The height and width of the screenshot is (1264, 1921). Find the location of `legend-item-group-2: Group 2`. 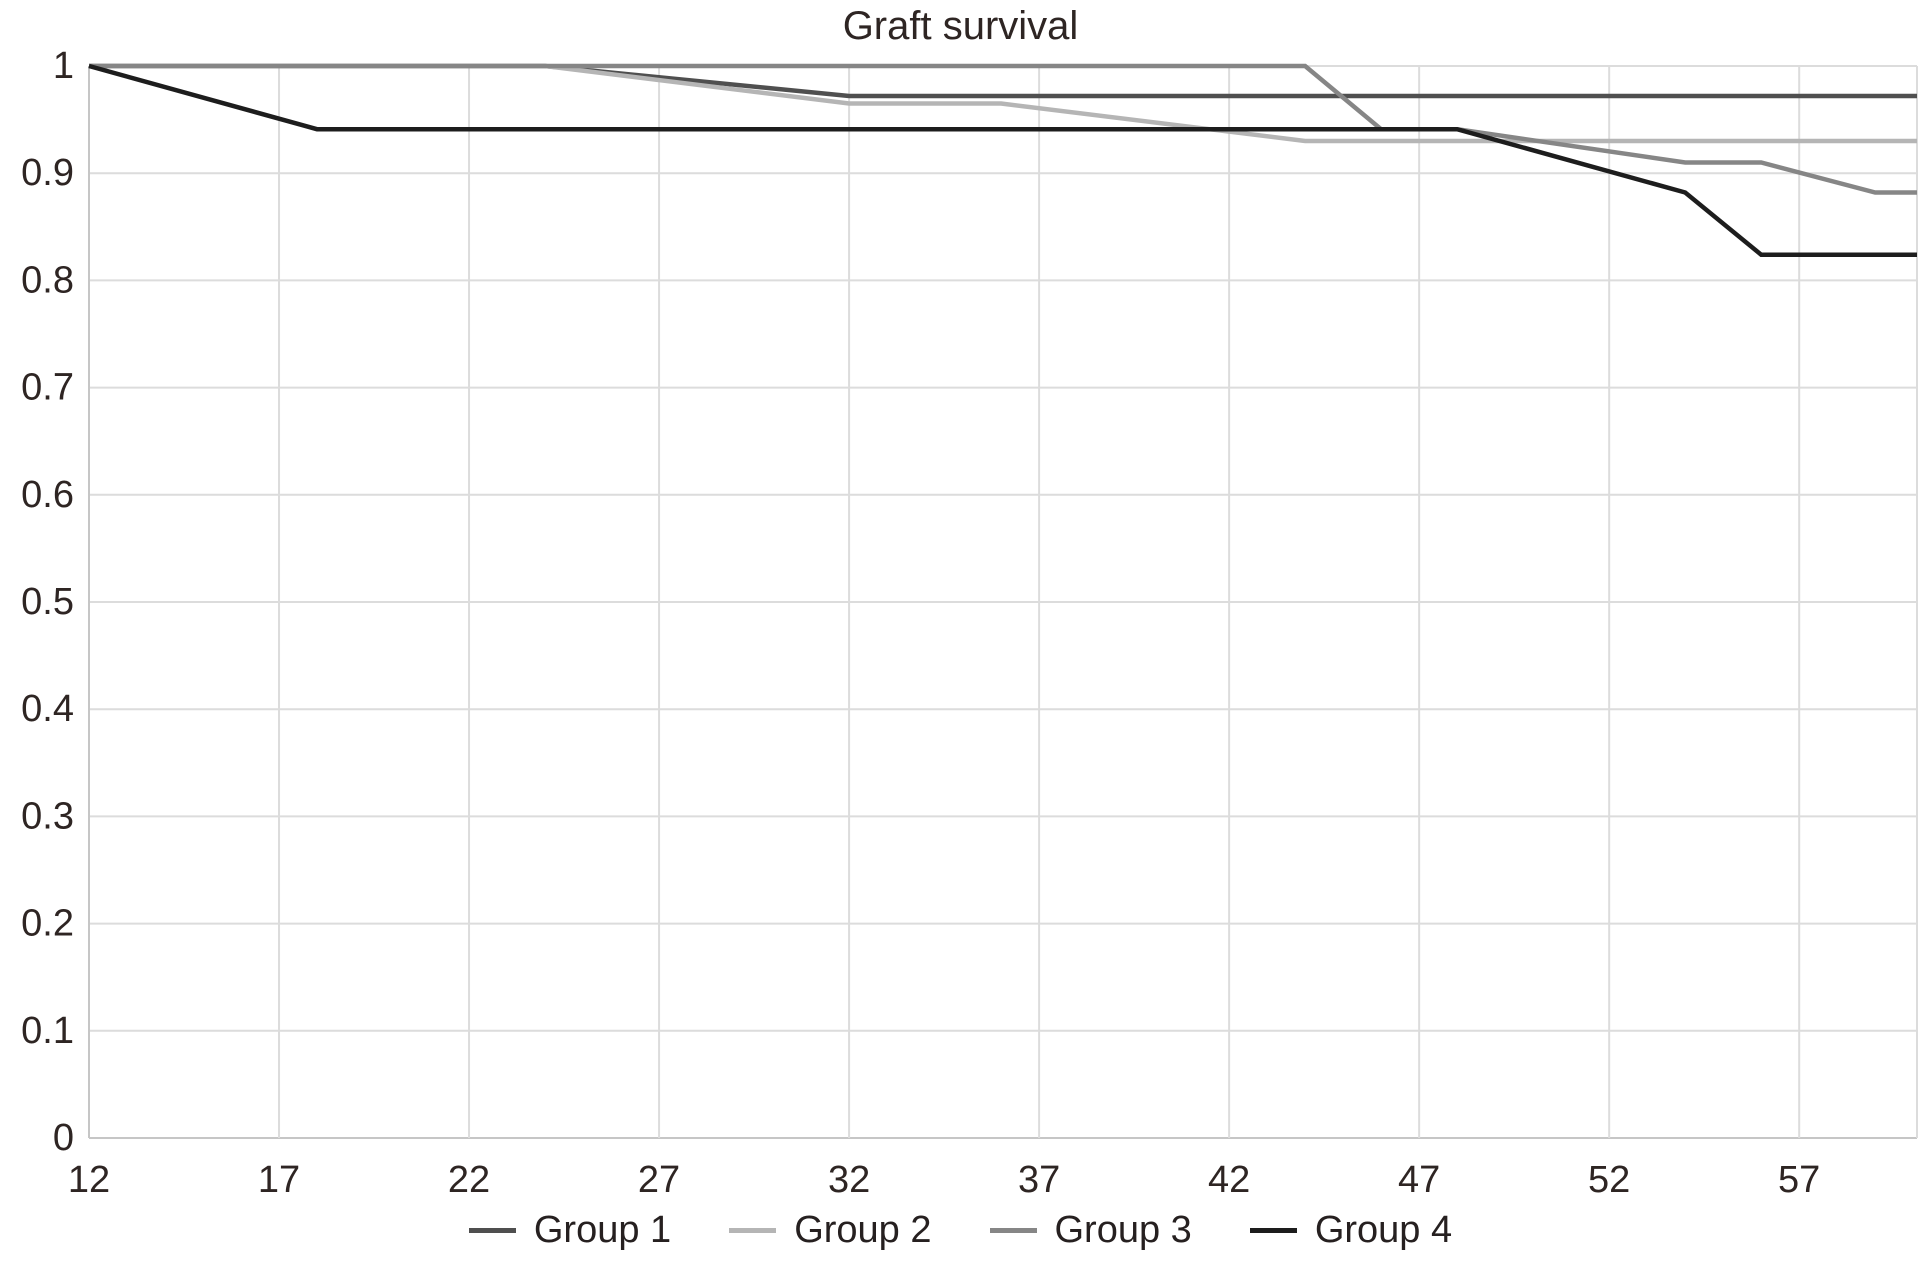

legend-item-group-2: Group 2 is located at coordinates (830, 1230).